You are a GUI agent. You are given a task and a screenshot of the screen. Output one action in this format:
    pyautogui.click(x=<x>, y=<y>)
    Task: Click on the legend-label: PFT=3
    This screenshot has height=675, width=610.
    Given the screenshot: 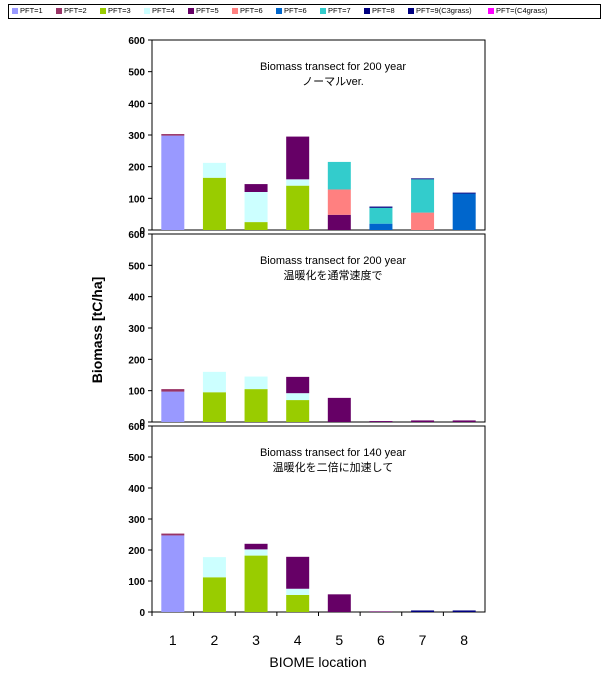 What is the action you would take?
    pyautogui.click(x=119, y=10)
    